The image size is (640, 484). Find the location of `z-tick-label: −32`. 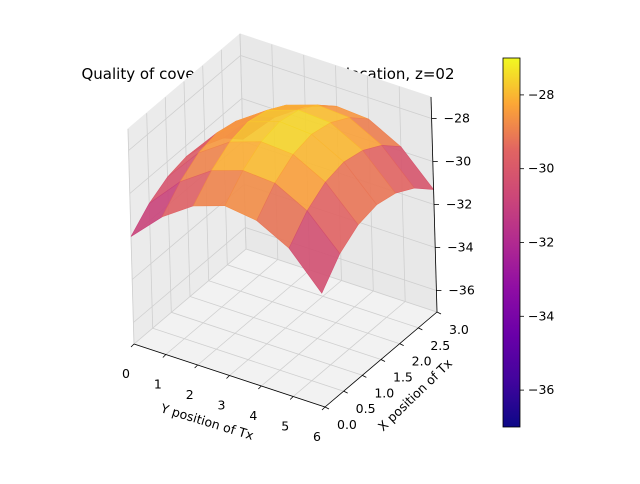

z-tick-label: −32 is located at coordinates (459, 204).